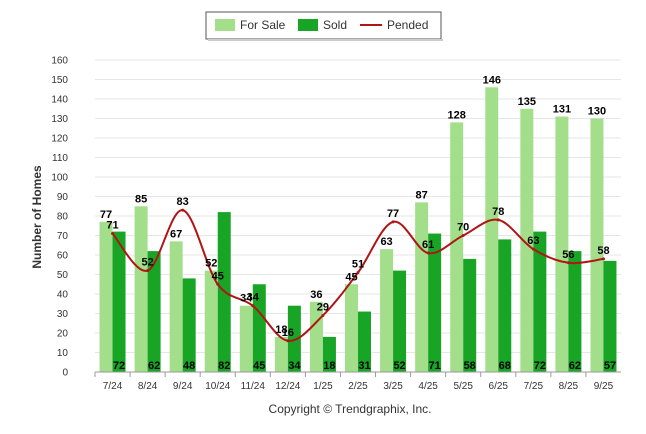 The height and width of the screenshot is (434, 646). I want to click on data-label-for-sale: 63, so click(386, 242).